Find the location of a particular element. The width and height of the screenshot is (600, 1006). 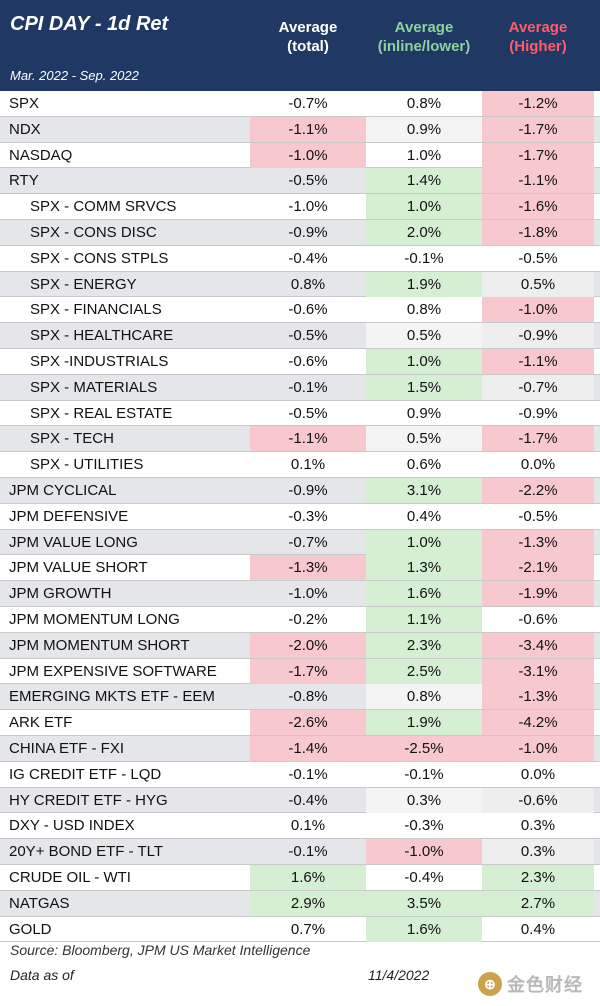

table-row: JPM MOMENTUM SHORT -2.0% 2.3% -3.4% is located at coordinates (300, 645).